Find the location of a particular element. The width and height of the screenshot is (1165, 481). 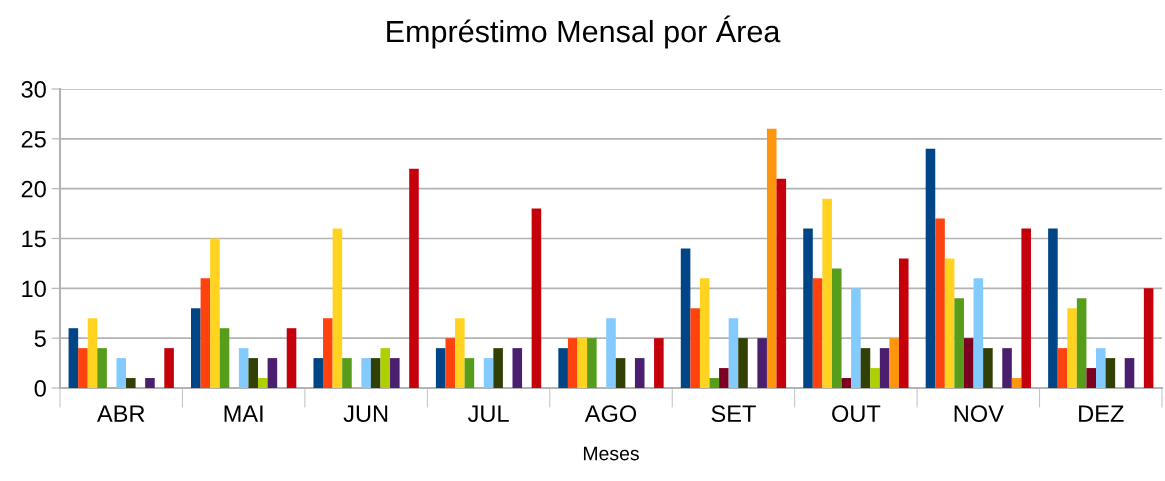

x-tick-label: MAI is located at coordinates (243, 413).